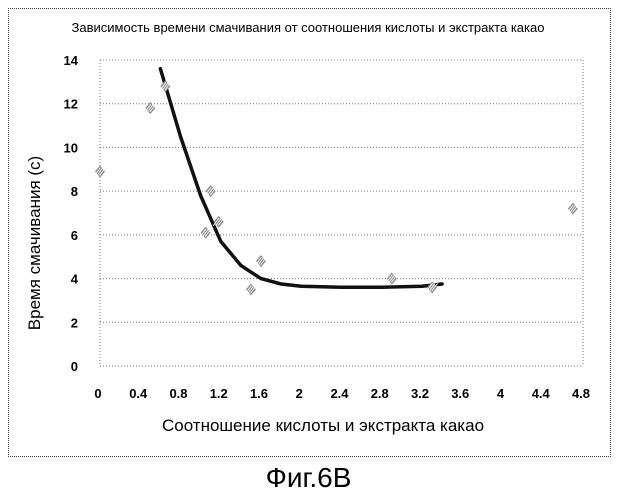 The image size is (617, 500). What do you see at coordinates (71, 104) in the screenshot?
I see `y-tick-label: 12` at bounding box center [71, 104].